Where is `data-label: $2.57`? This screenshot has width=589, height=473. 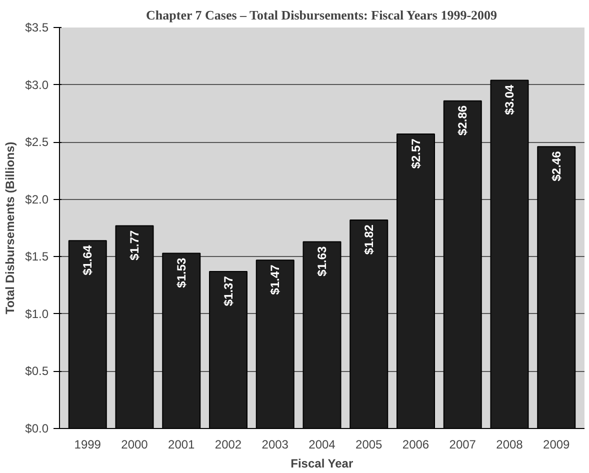 data-label: $2.57 is located at coordinates (415, 153).